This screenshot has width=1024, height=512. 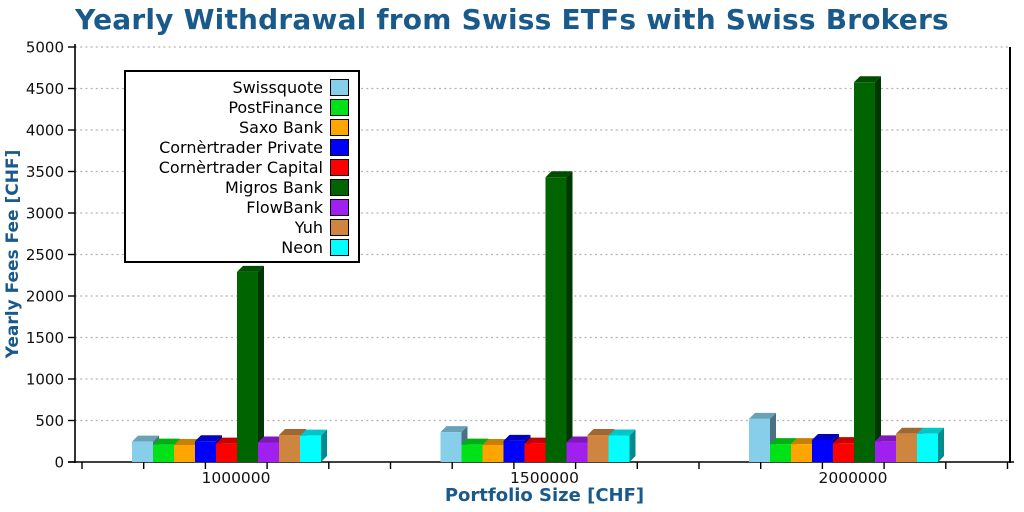 What do you see at coordinates (241, 247) in the screenshot?
I see `legend-item-neon: Neon` at bounding box center [241, 247].